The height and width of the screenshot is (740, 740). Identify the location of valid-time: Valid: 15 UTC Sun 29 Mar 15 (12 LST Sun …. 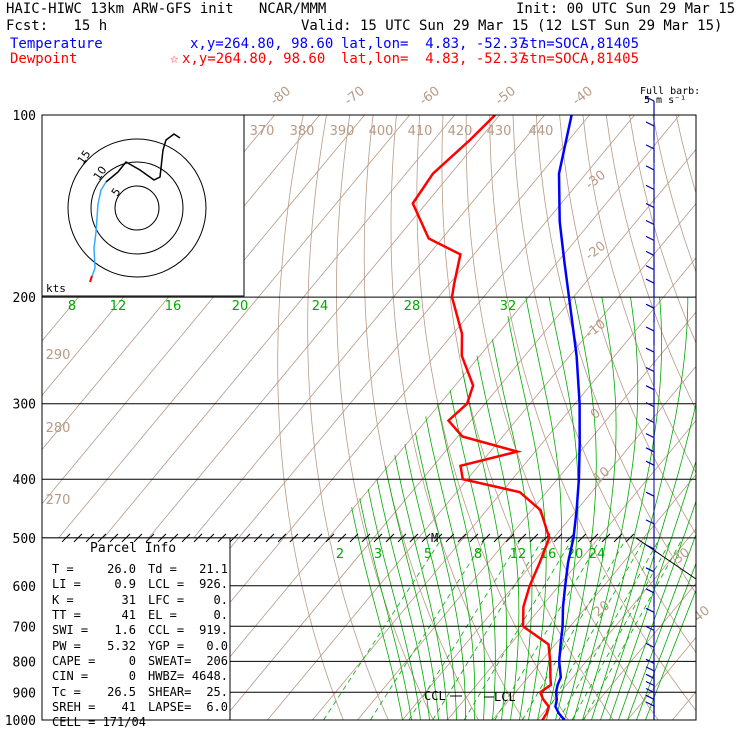
(512, 26).